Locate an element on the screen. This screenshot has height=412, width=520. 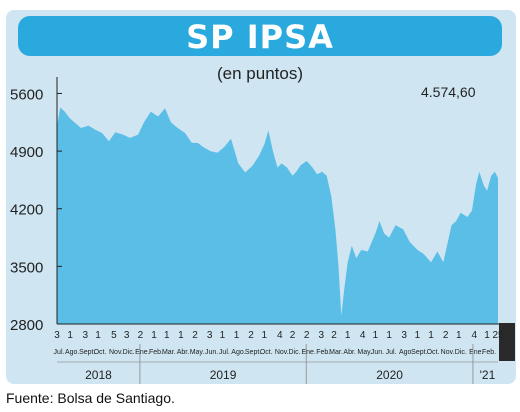
y-tick-label: 3500 is located at coordinates (26, 267).